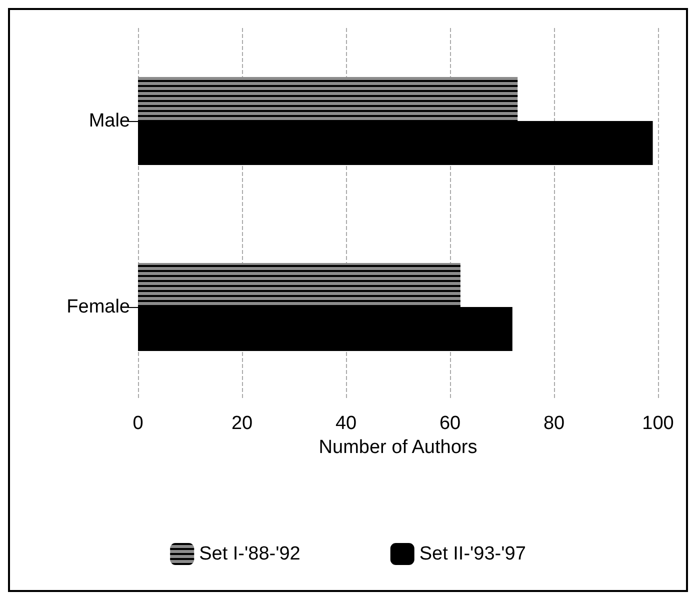 This screenshot has width=698, height=602. Describe the element at coordinates (109, 121) in the screenshot. I see `y-tick-label: Male` at that location.